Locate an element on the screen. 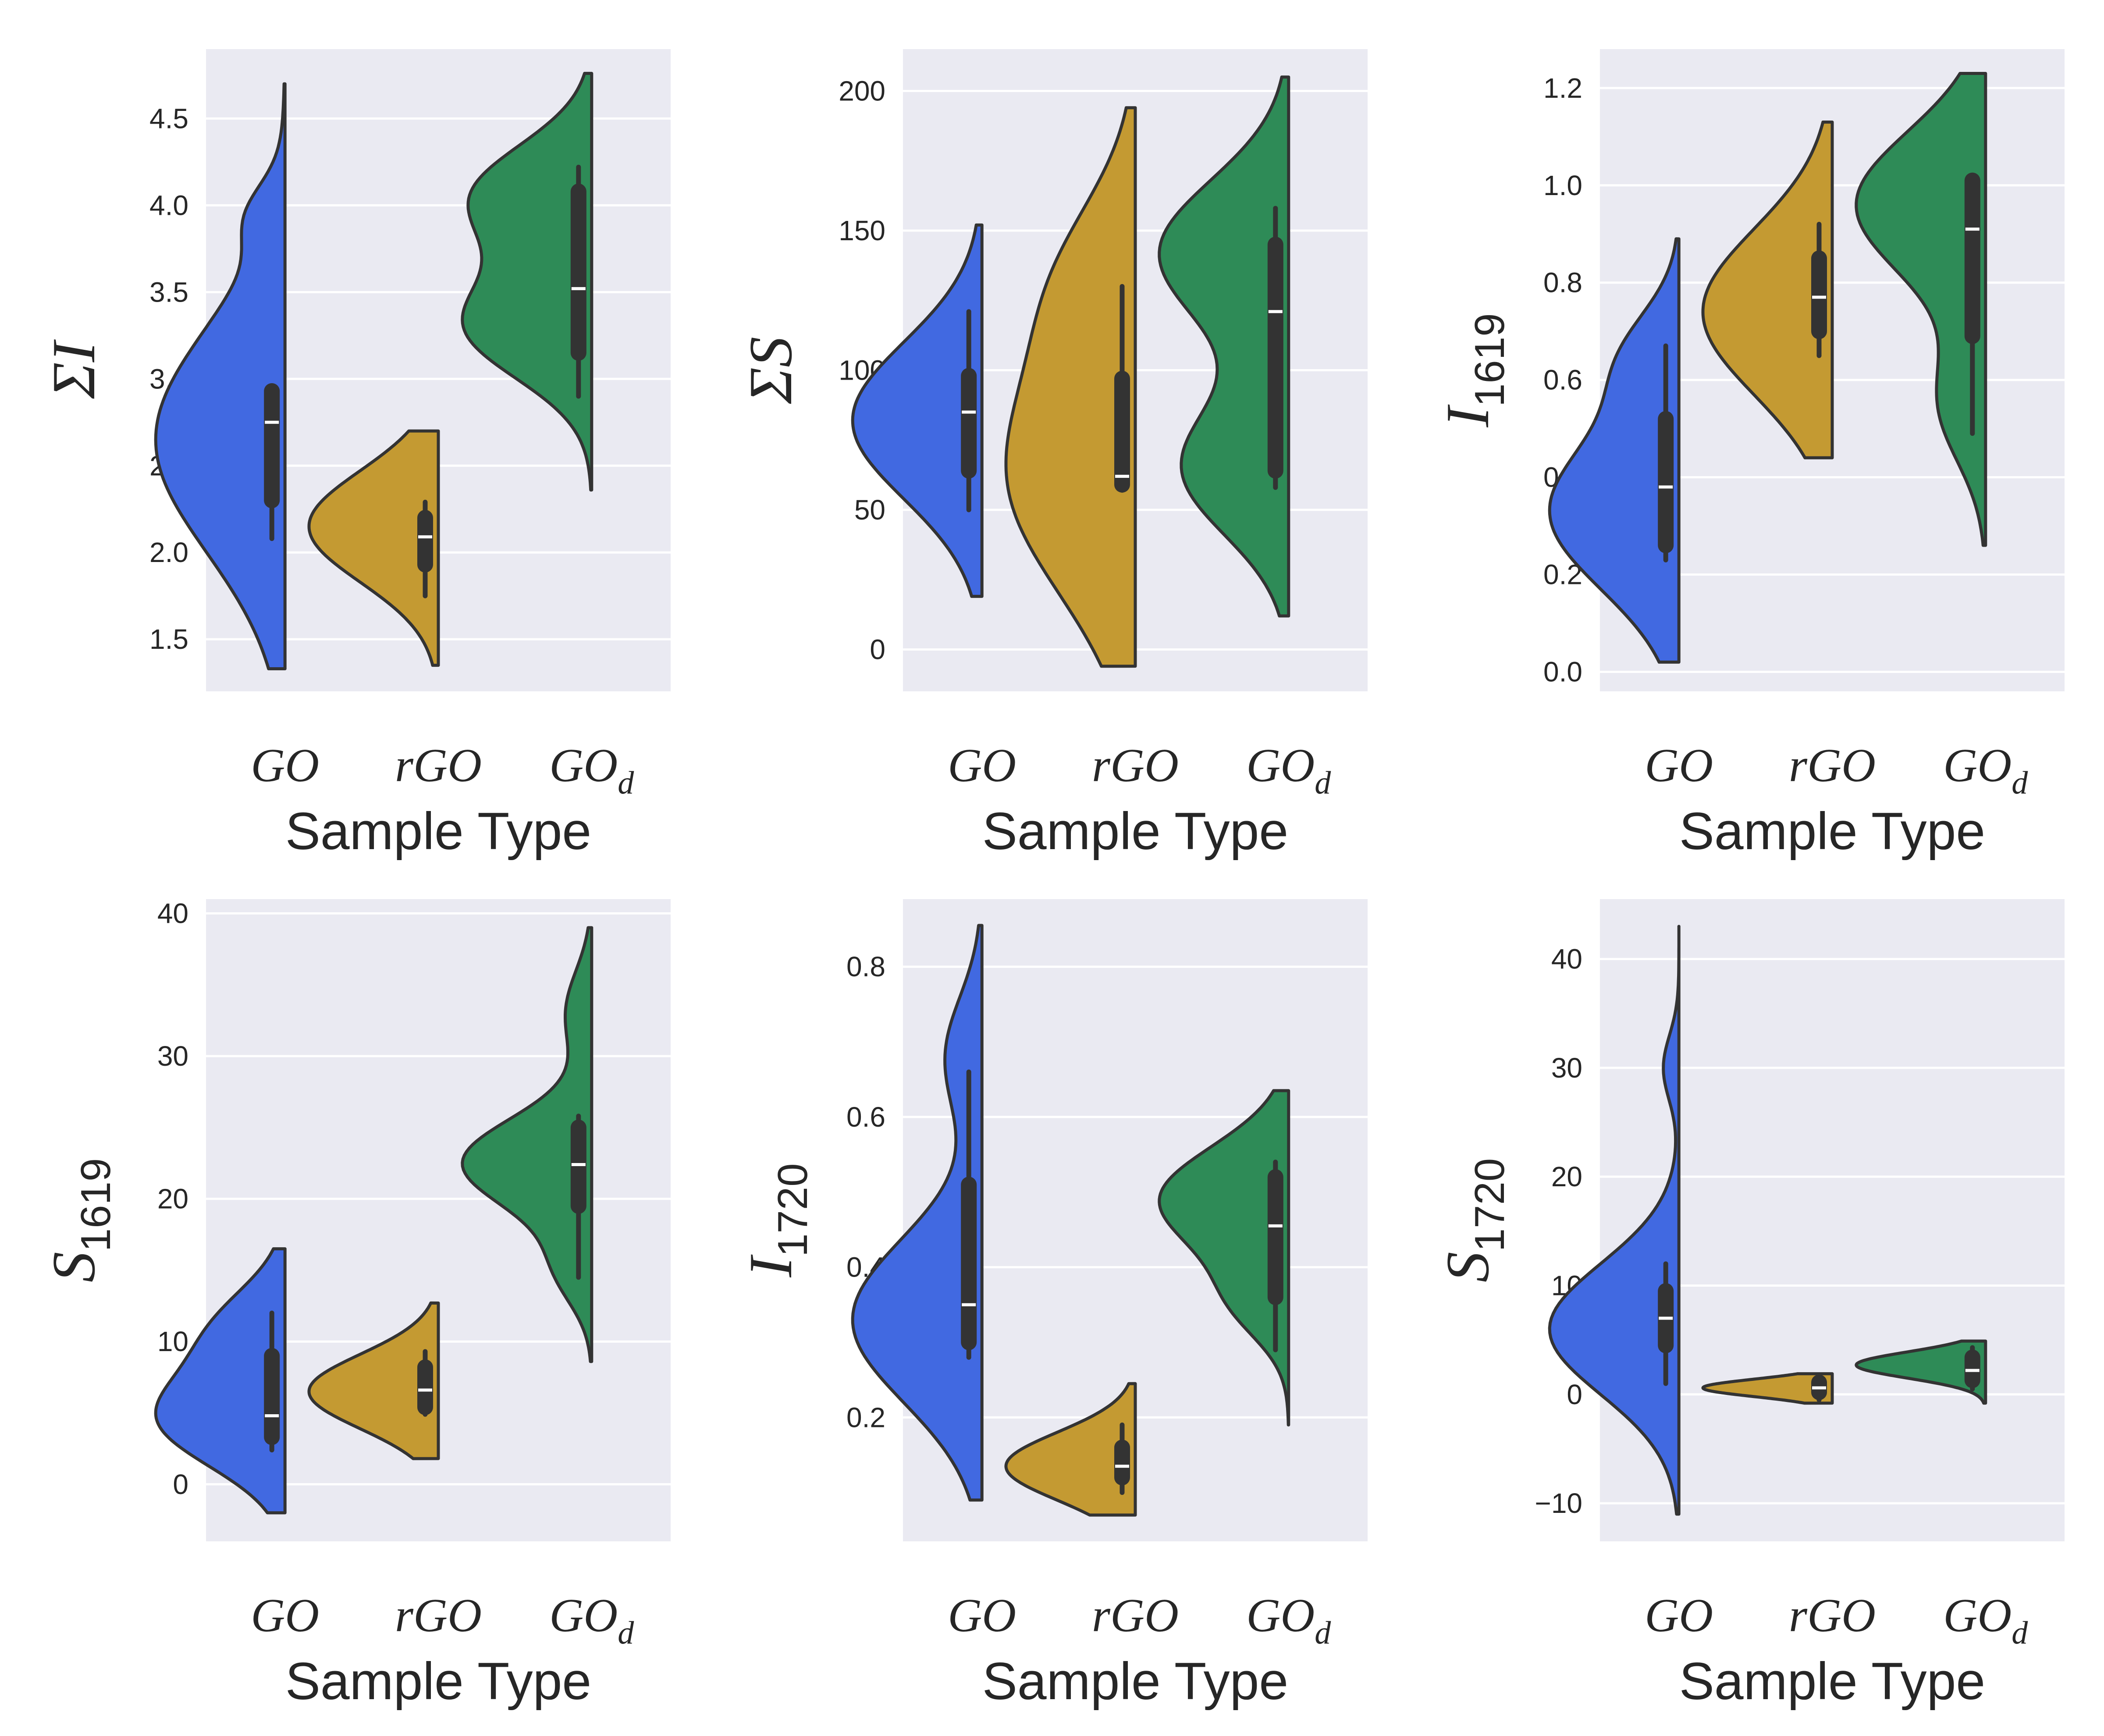  y-label-main: ΣS is located at coordinates (771, 370).